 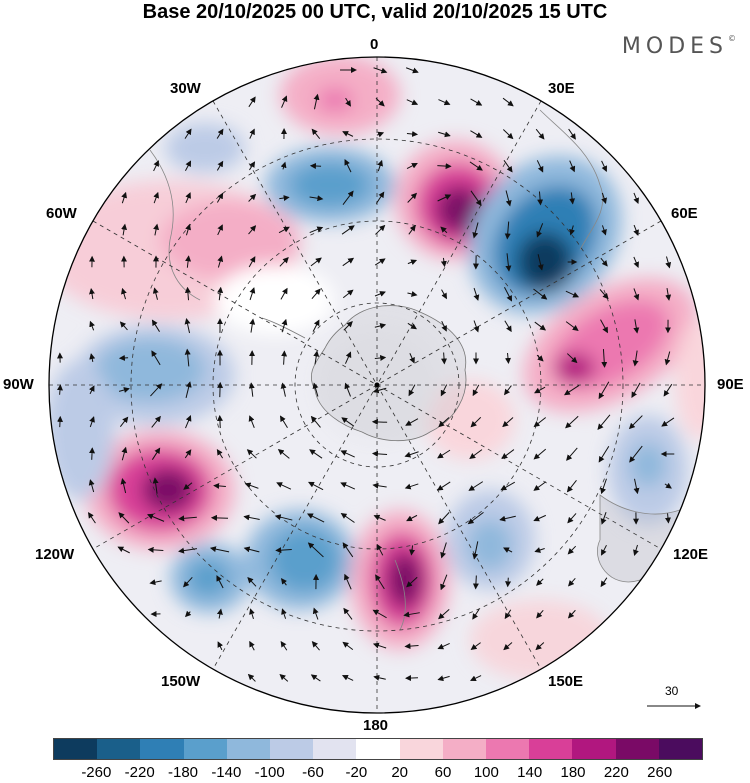 What do you see at coordinates (181, 681) in the screenshot?
I see `label-150w: 150W` at bounding box center [181, 681].